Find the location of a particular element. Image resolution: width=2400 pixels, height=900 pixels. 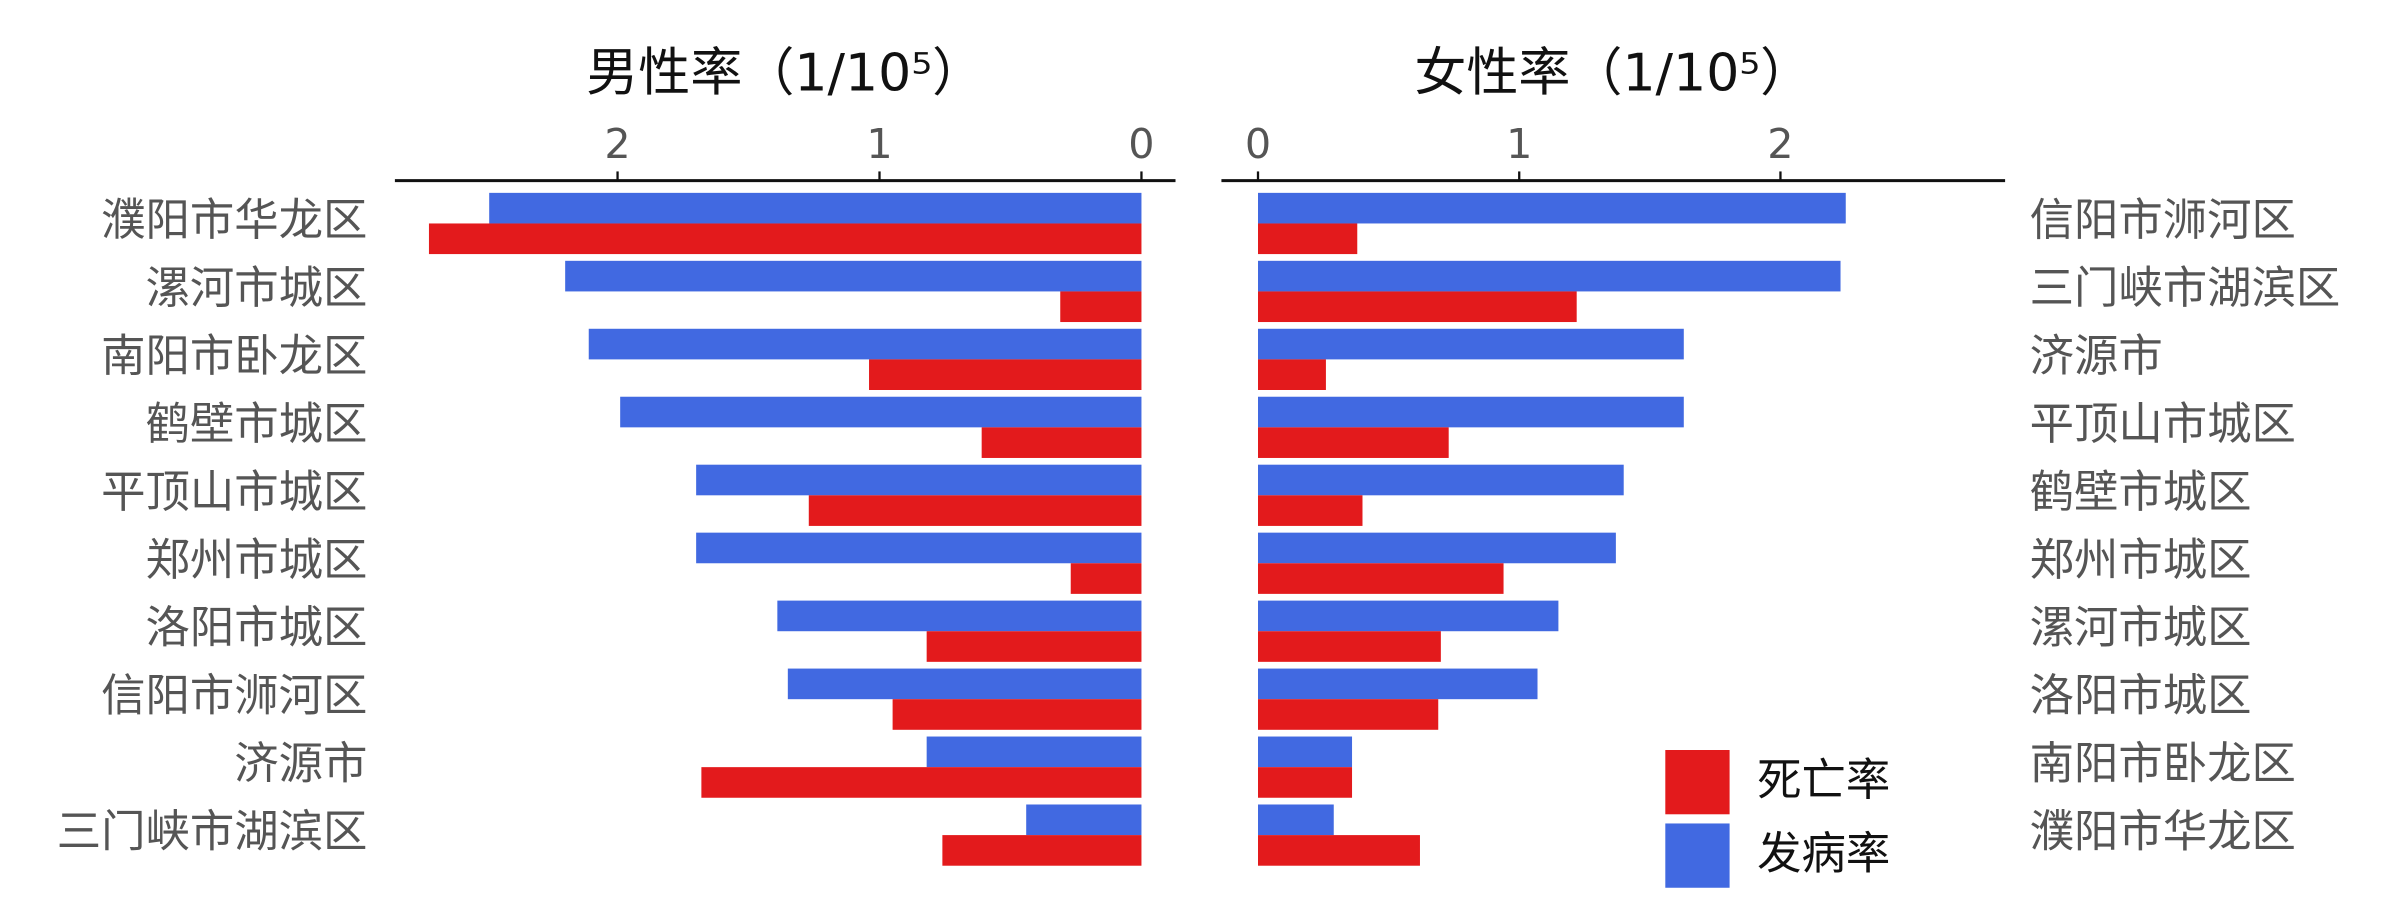

legend-label: 发病率 is located at coordinates (1823, 854).